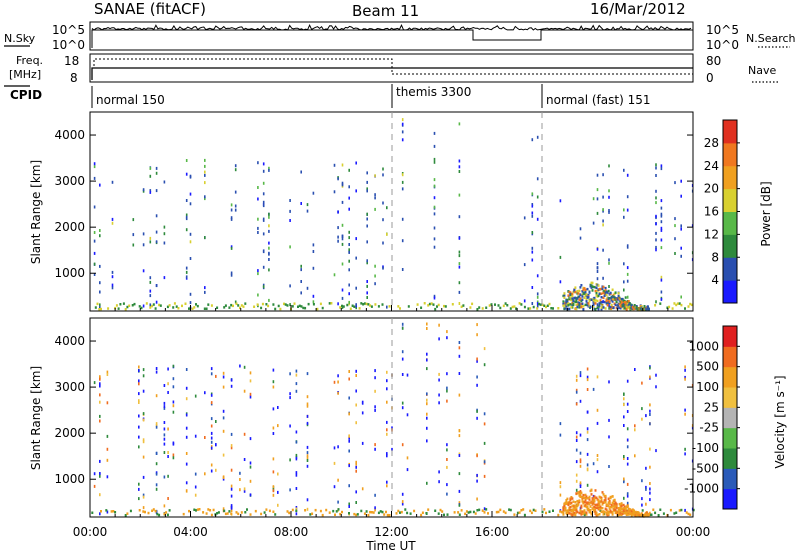  Describe the element at coordinates (74, 78) in the screenshot. I see `freq-tick-bottom: 8` at that location.